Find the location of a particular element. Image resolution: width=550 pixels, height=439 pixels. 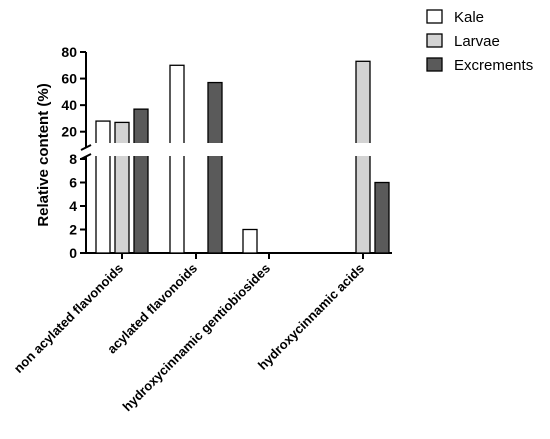

y-tick-label: 0 is located at coordinates (73, 253).